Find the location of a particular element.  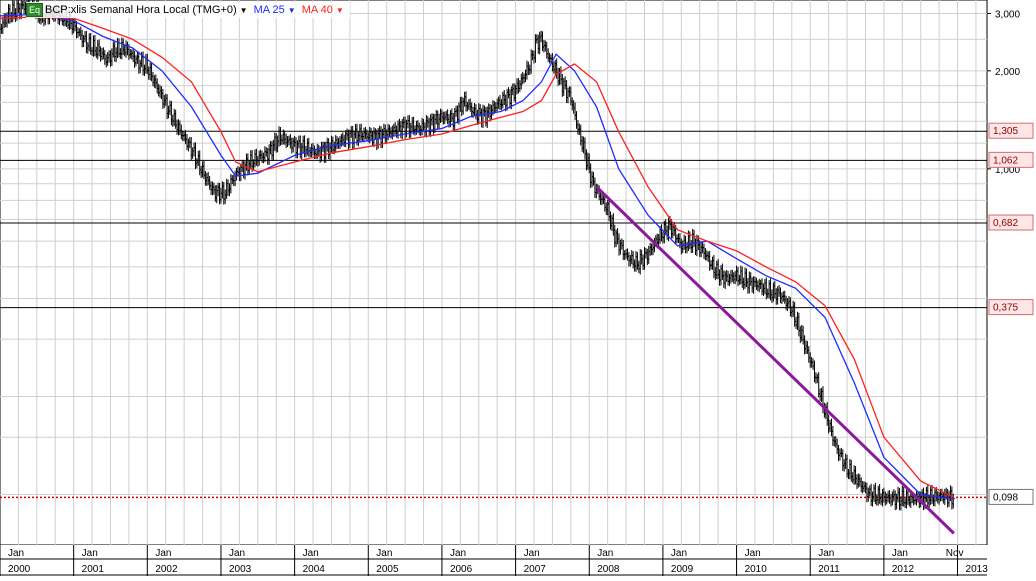

year-tick-label: 2011 is located at coordinates (829, 569).